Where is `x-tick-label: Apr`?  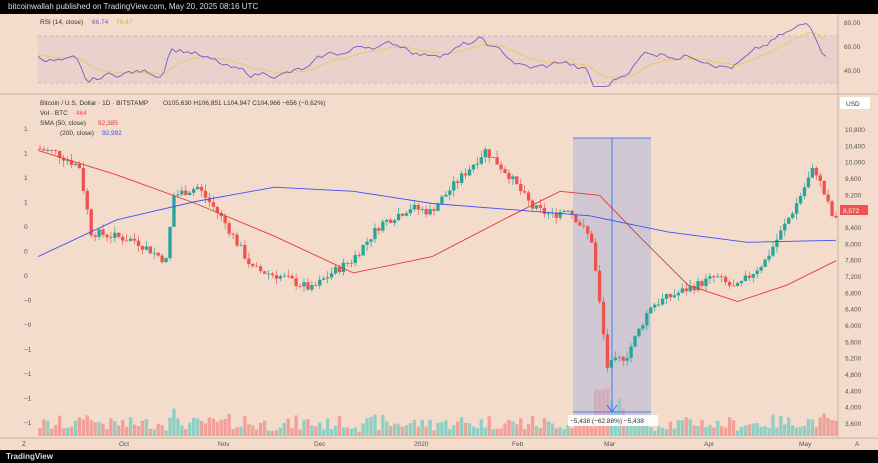
x-tick-label: Apr is located at coordinates (709, 444).